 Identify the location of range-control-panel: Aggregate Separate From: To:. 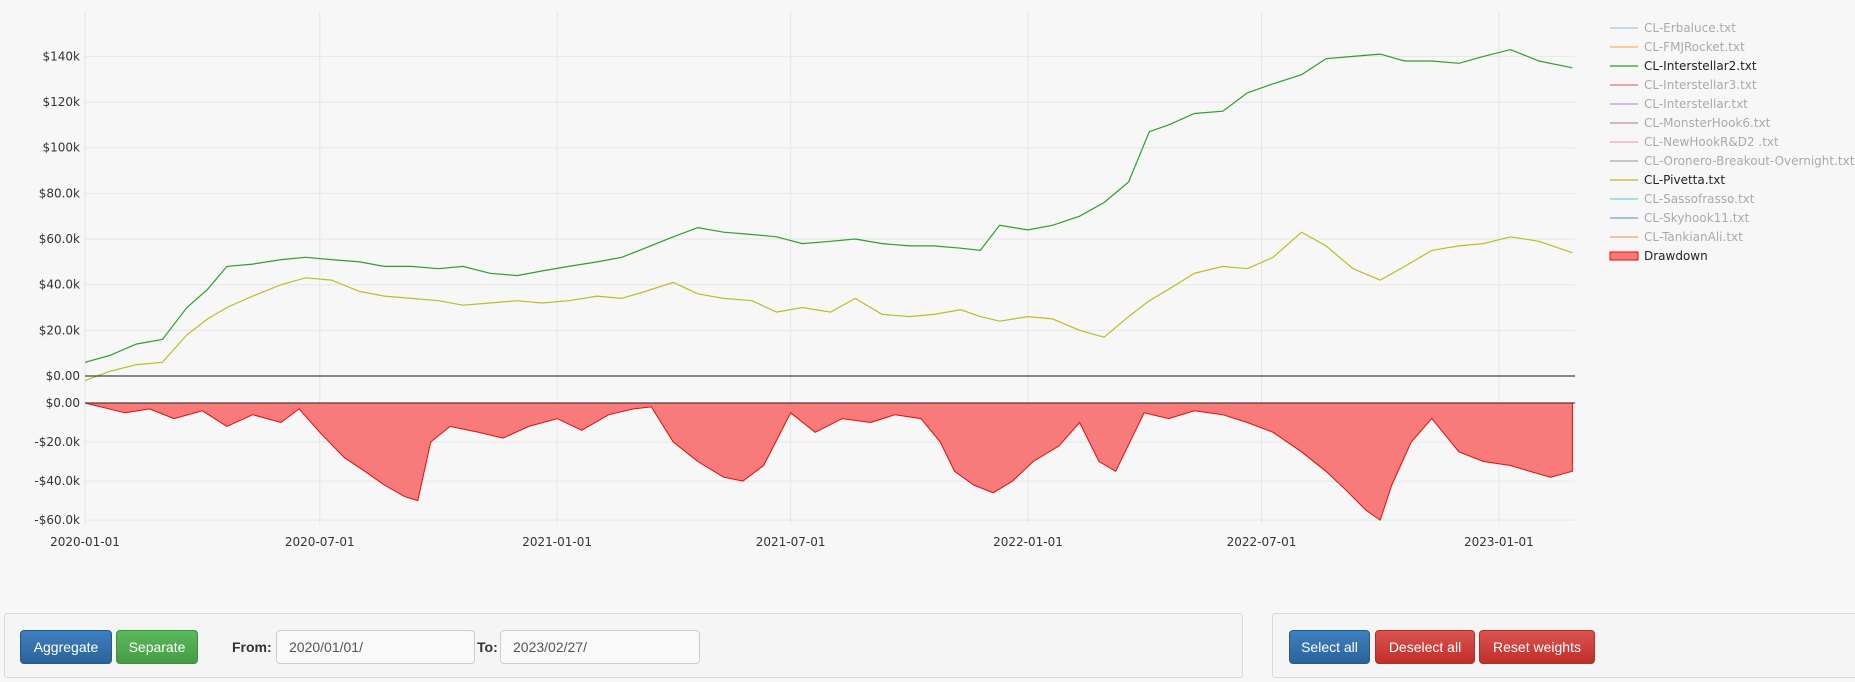
(623, 645).